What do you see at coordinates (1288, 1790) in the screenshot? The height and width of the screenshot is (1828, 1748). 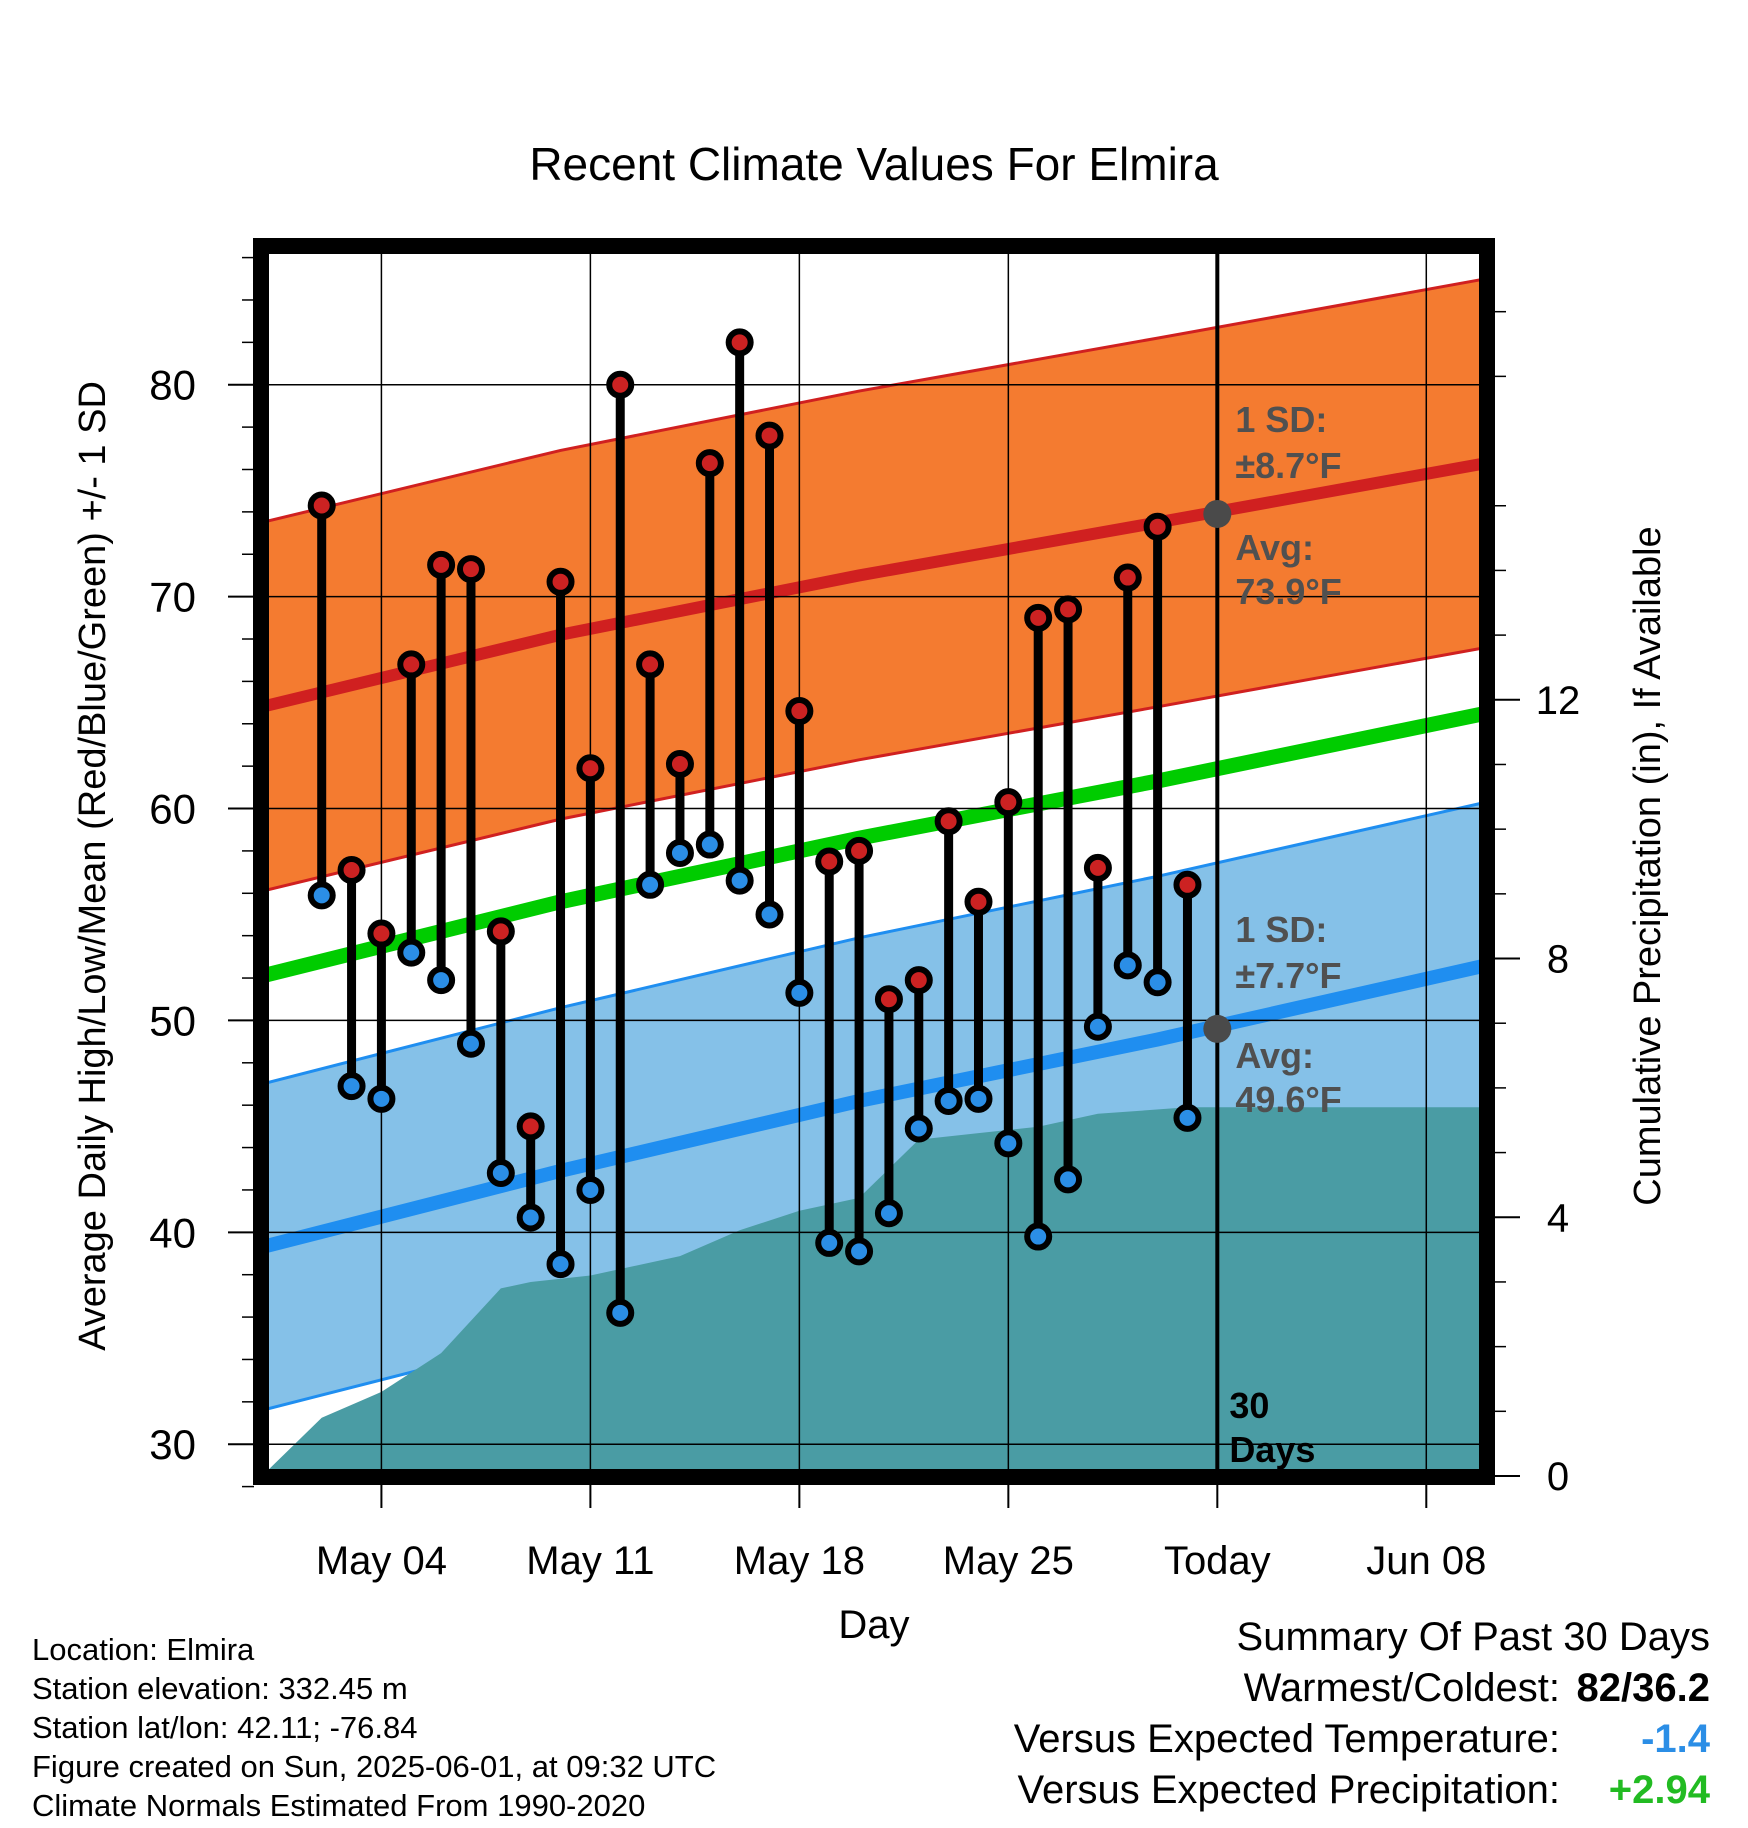 I see `precip-diff-label: Versus Expected Precipitation:` at bounding box center [1288, 1790].